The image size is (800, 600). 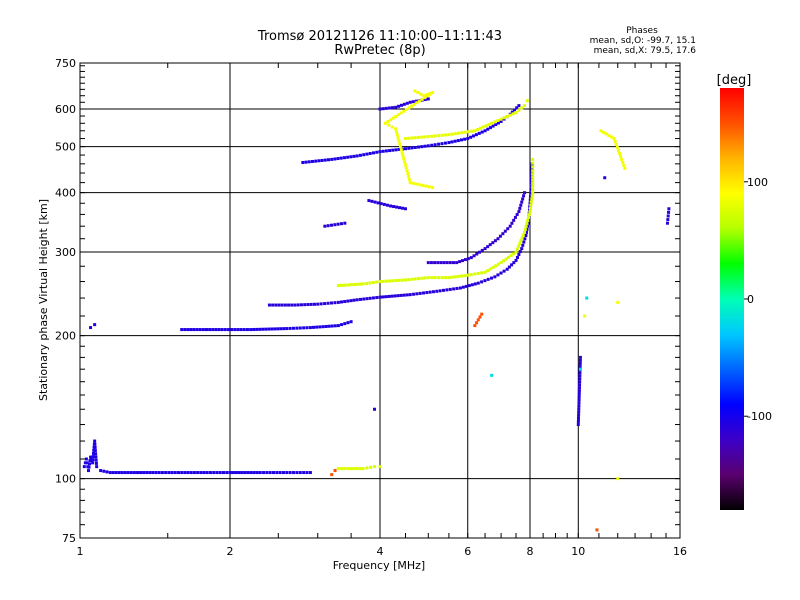 I want to click on y-tick-label: 300, so click(x=65, y=252).